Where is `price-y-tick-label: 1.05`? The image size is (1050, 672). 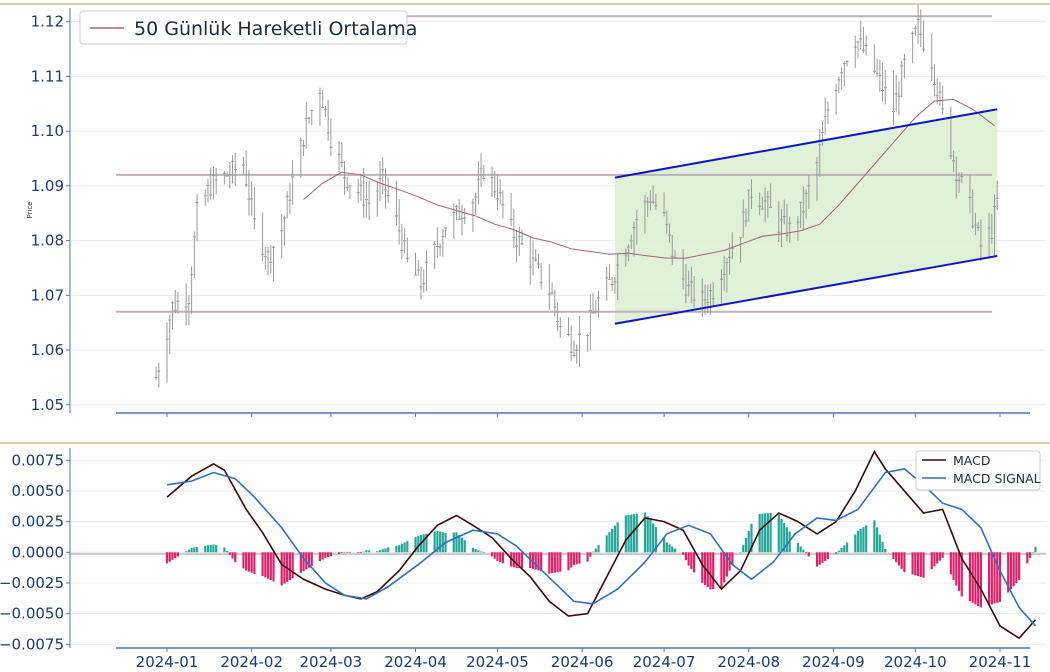
price-y-tick-label: 1.05 is located at coordinates (47, 405).